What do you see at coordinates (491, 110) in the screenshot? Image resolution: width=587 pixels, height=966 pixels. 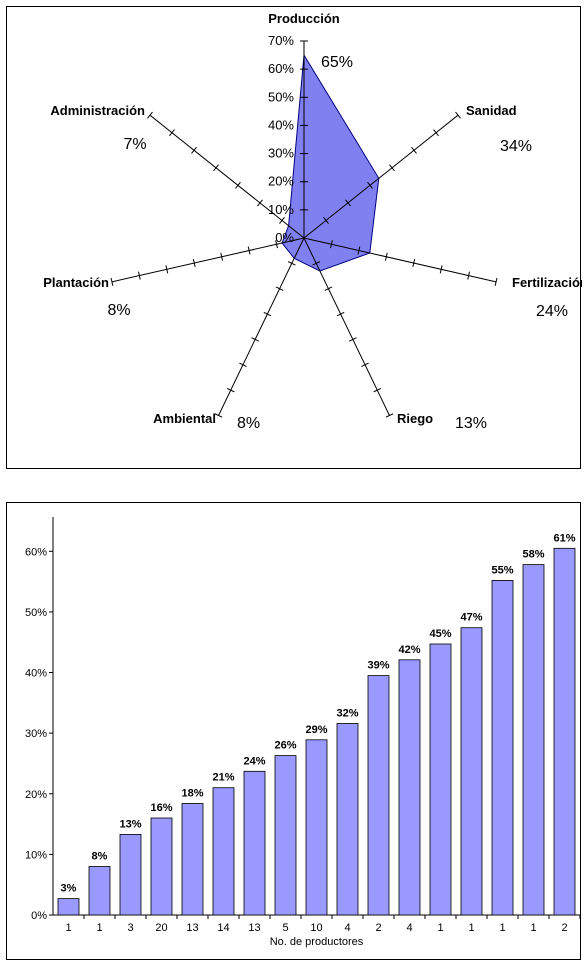 I see `radar-category-label: Sanidad` at bounding box center [491, 110].